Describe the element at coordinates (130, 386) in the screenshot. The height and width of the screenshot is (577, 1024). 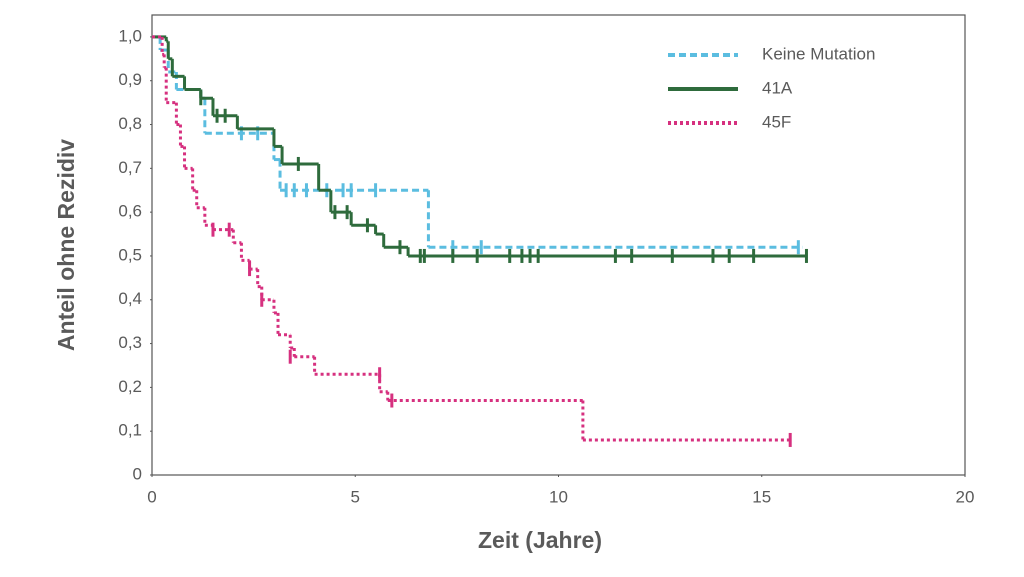
I see `y-tick-label: 0,2` at that location.